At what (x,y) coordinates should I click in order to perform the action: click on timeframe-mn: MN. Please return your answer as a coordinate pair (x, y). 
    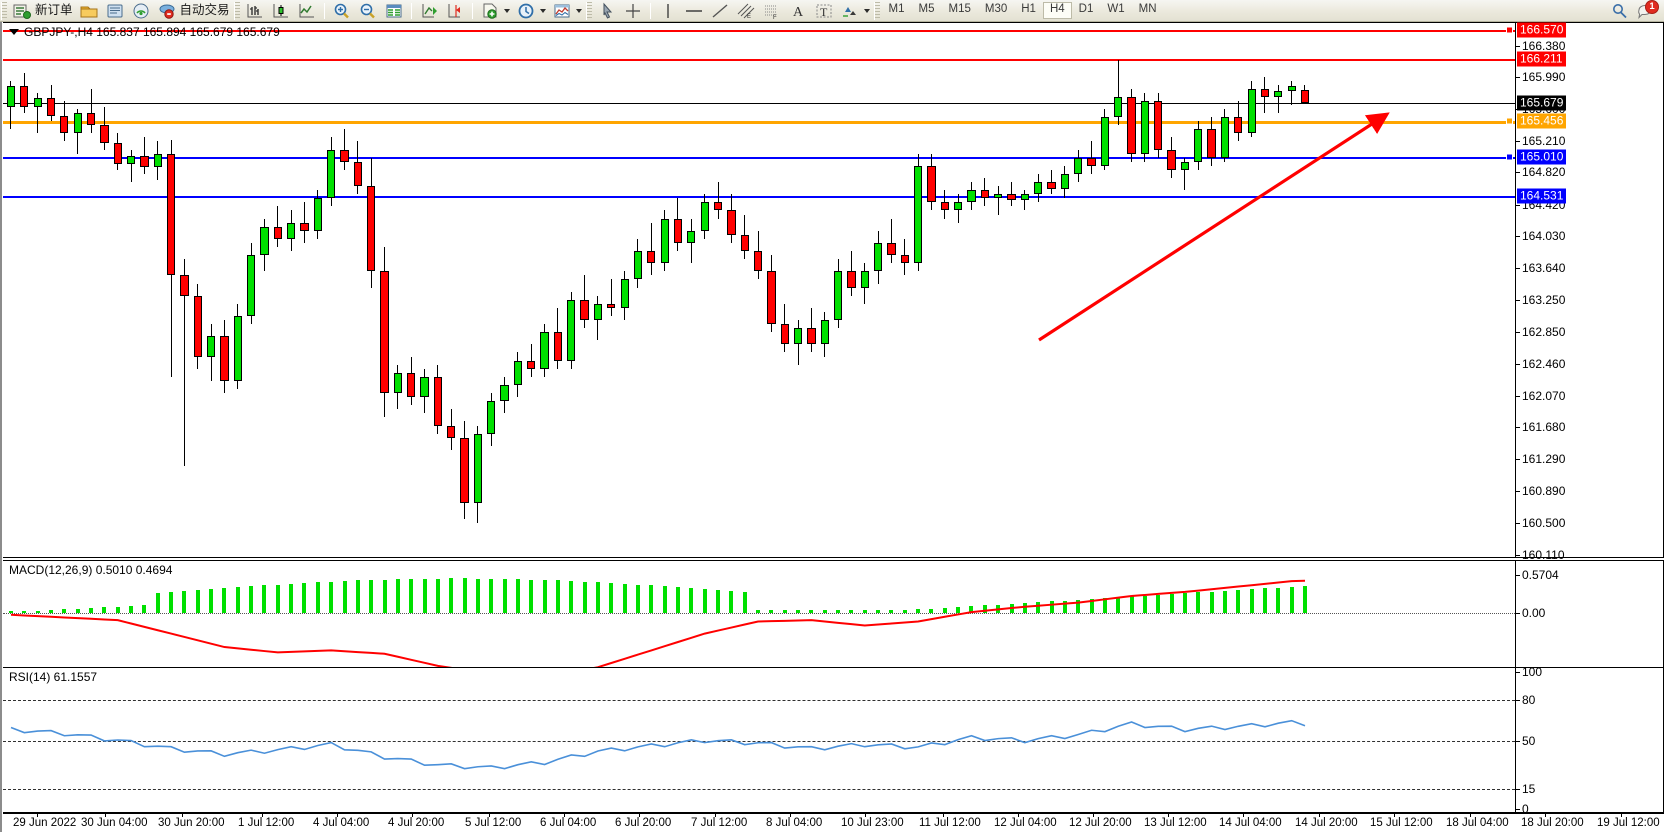
    Looking at the image, I should click on (1147, 9).